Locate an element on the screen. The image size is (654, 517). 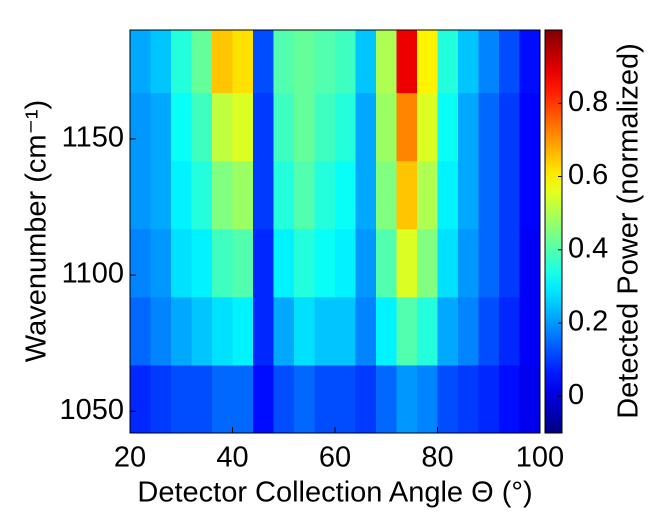
colorbar-tick-label: 0.6 is located at coordinates (588, 175).